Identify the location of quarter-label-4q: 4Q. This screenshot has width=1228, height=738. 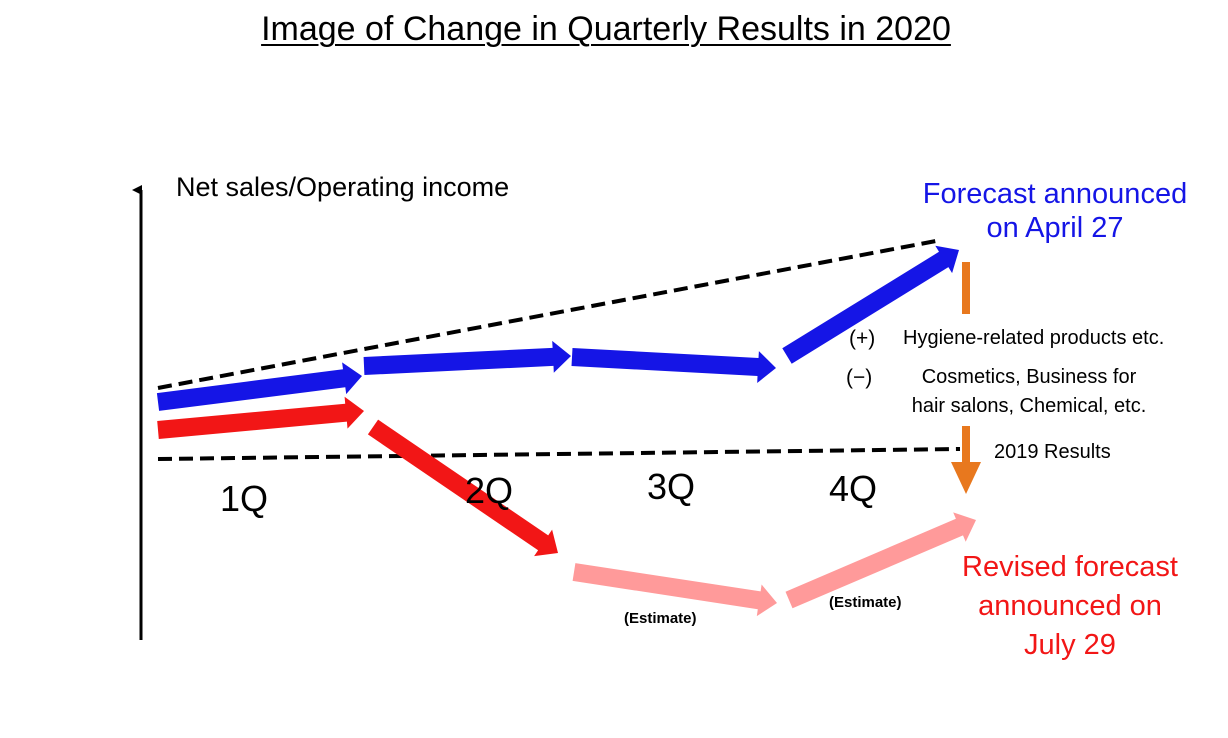
(853, 488).